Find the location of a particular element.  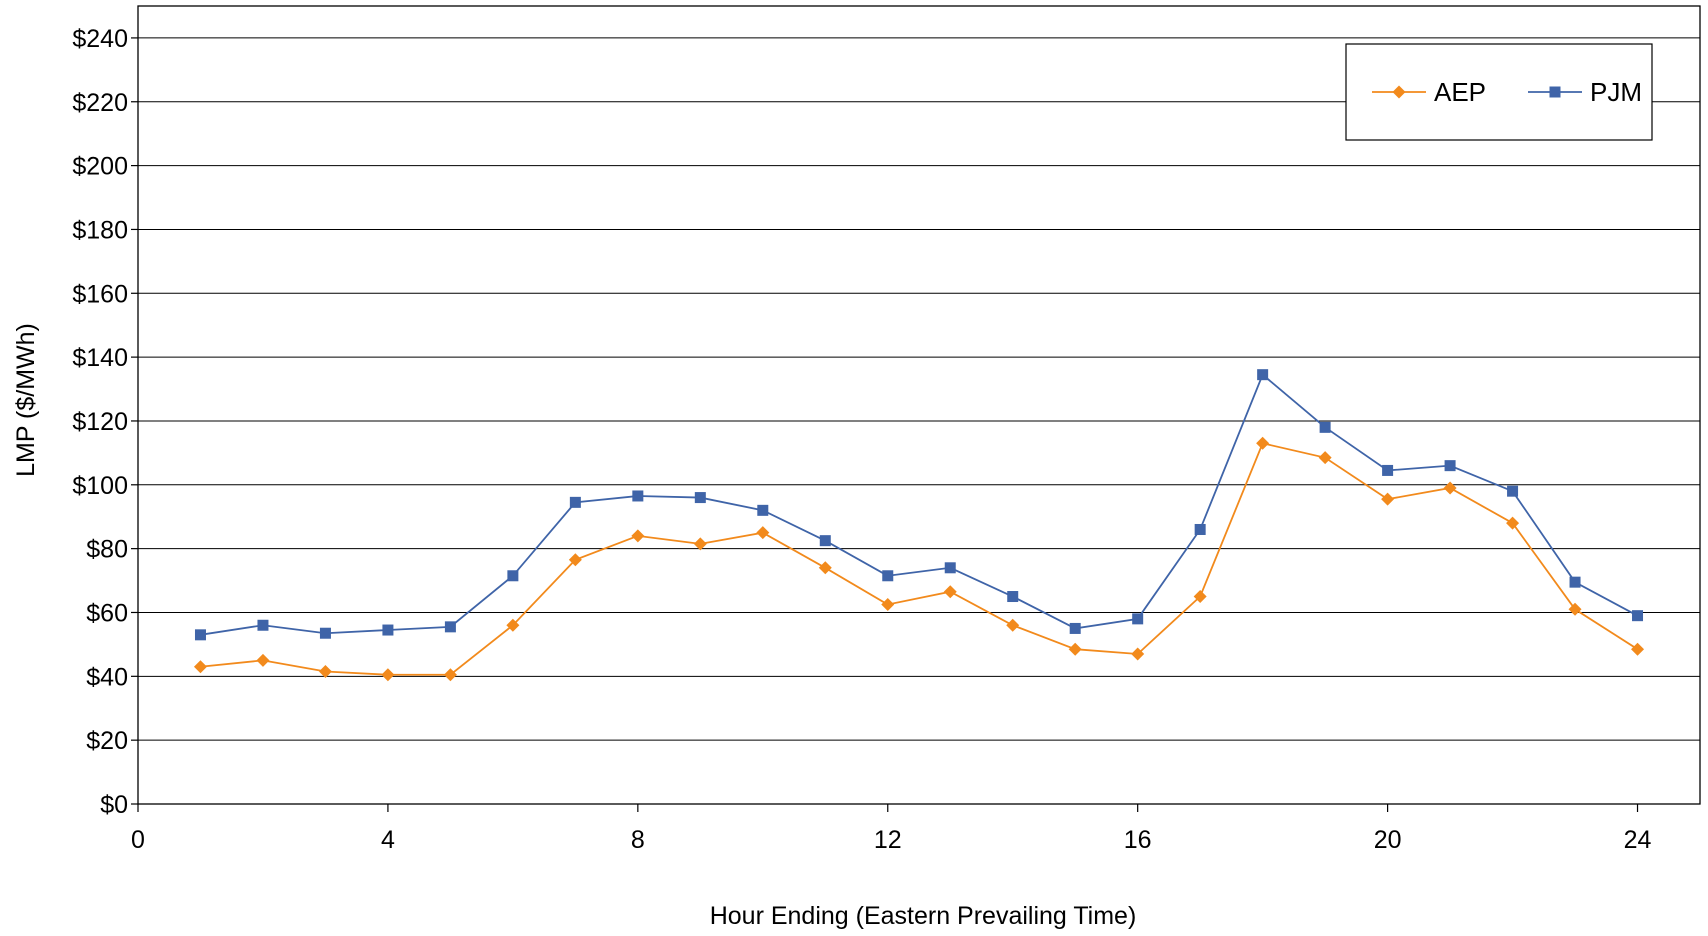

legend: AEP PJM is located at coordinates (1499, 92).